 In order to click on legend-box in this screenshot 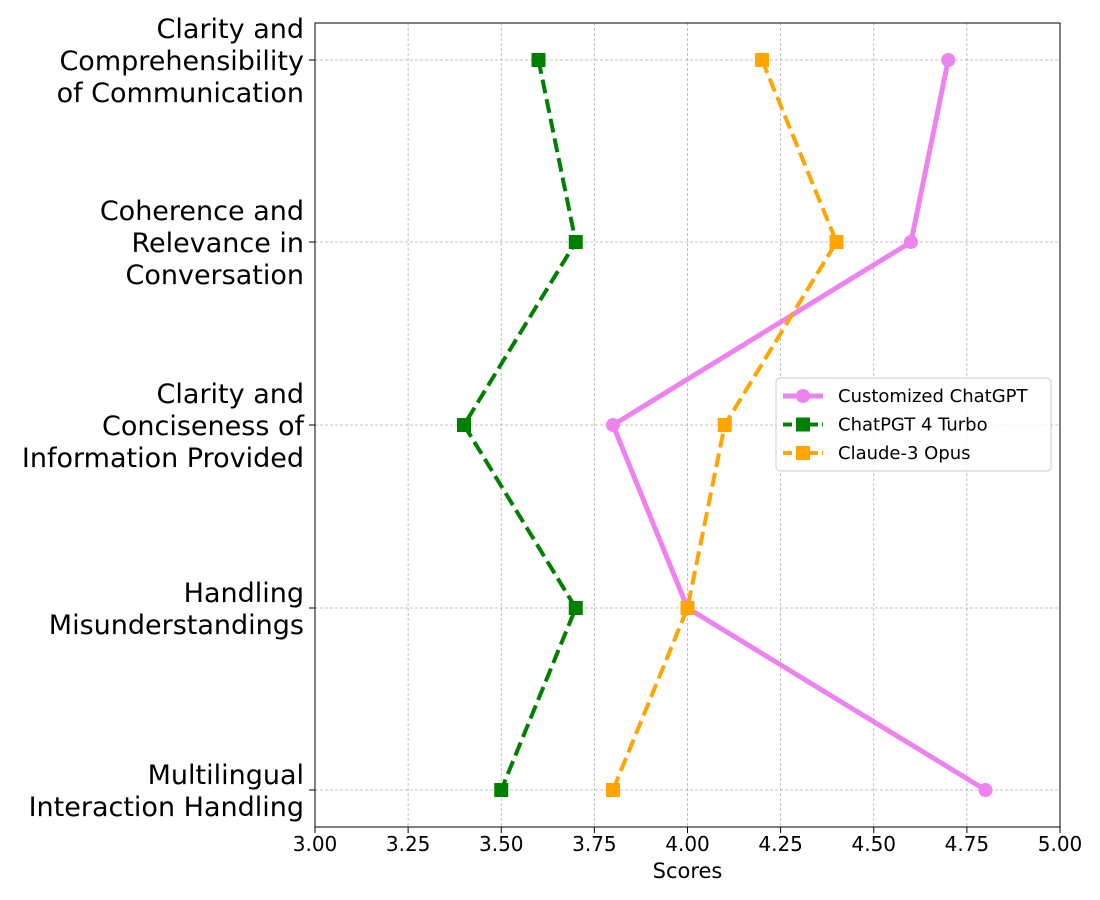, I will do `click(913, 424)`.